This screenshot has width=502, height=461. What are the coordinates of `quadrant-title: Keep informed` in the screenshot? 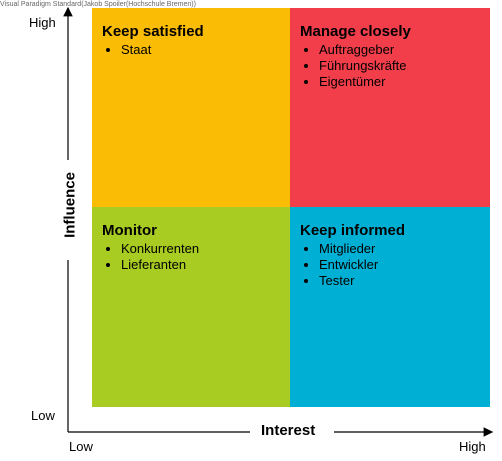 It's located at (390, 231).